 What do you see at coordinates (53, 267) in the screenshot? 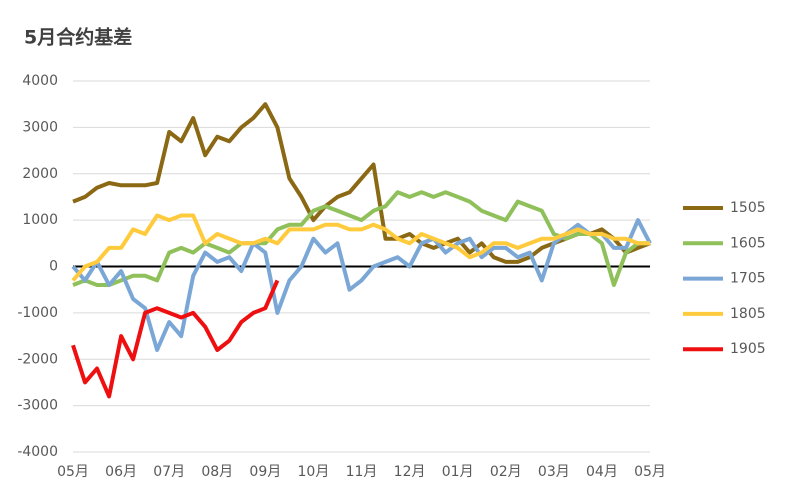
I see `y-tick-label: 0` at bounding box center [53, 267].